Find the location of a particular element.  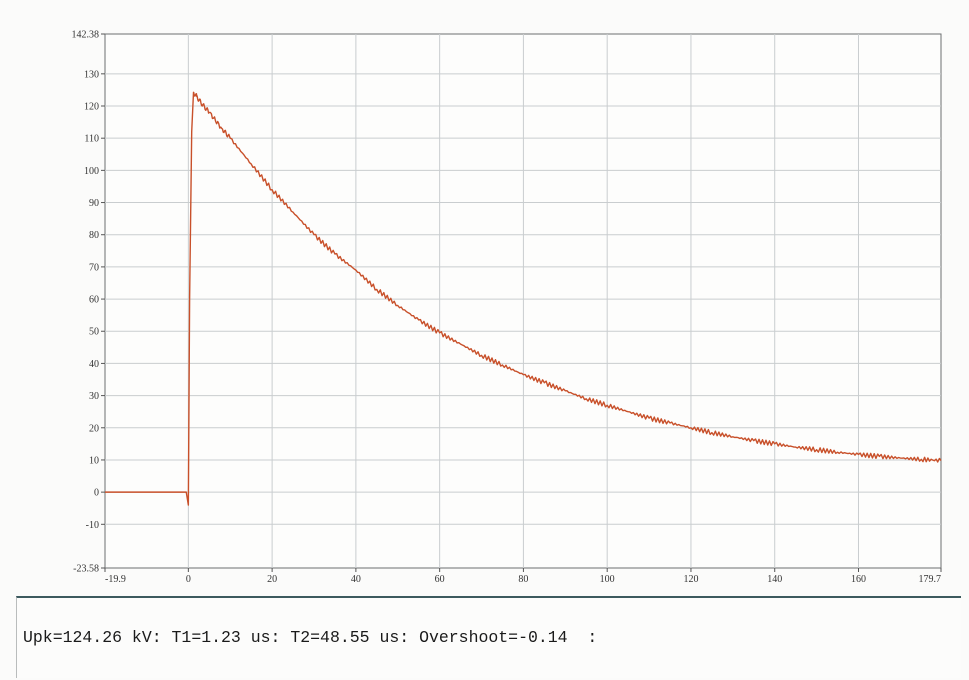

x-tick-label: 120 is located at coordinates (690, 579).